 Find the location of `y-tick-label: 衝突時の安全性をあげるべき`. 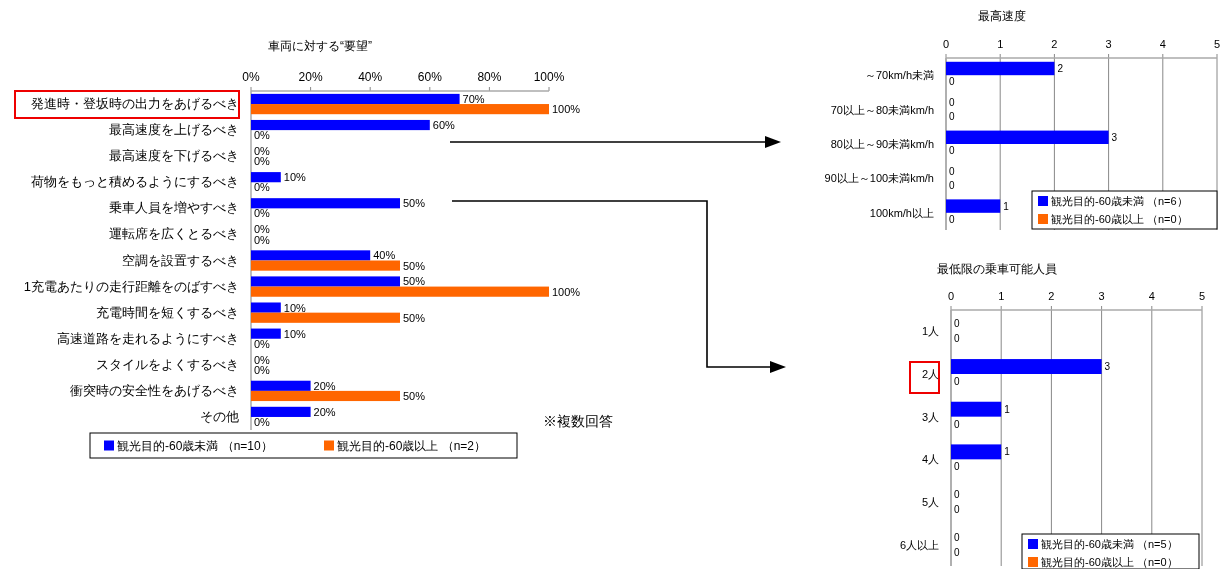

y-tick-label: 衝突時の安全性をあげるべき is located at coordinates (154, 390).